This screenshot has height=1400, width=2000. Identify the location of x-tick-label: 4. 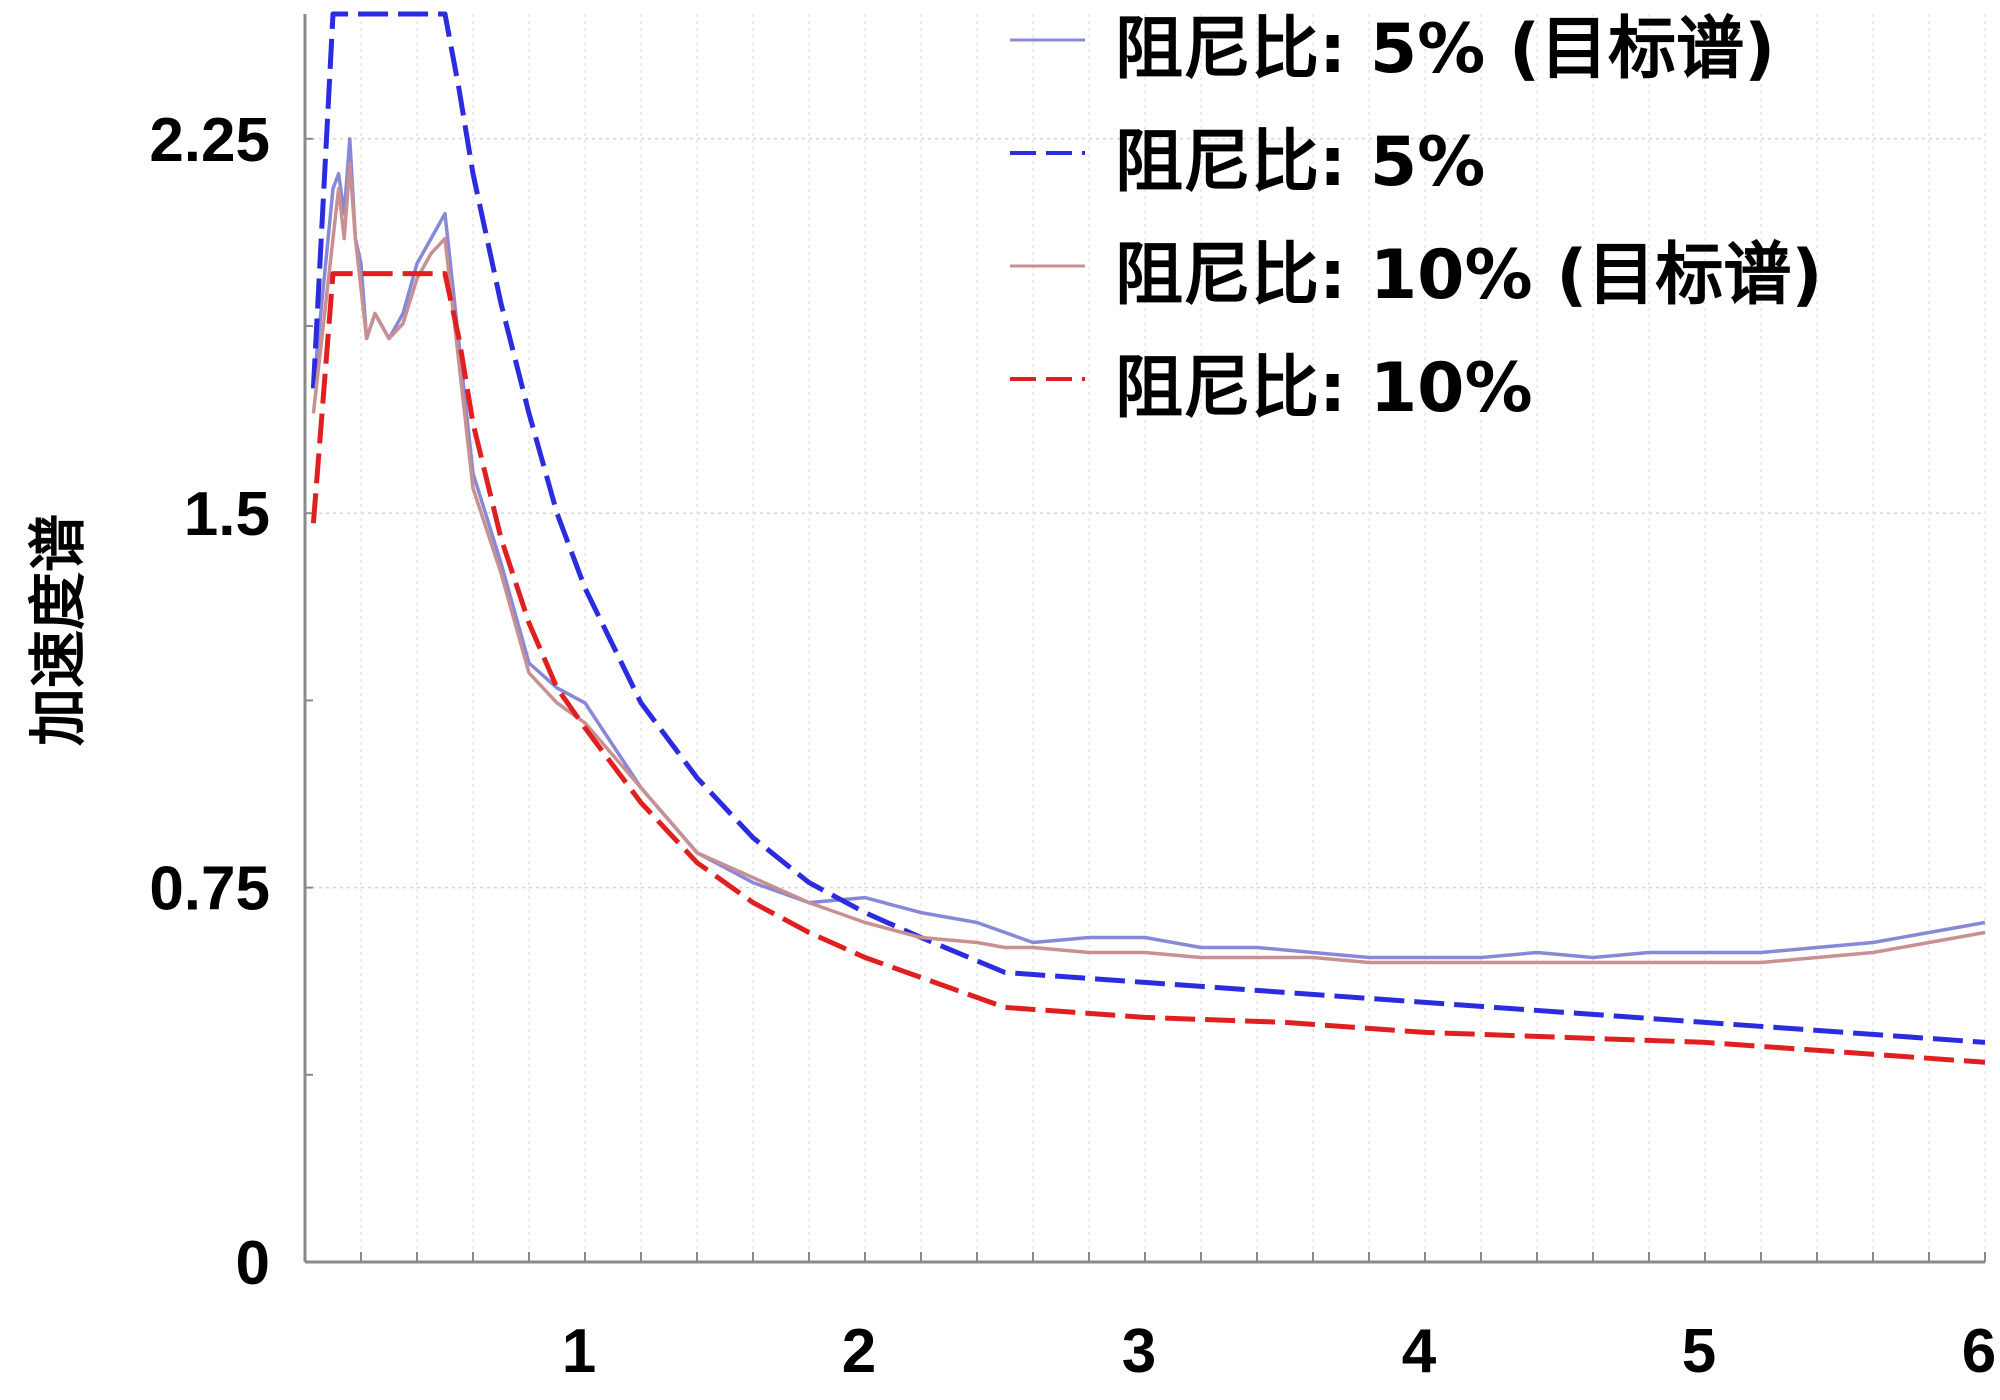
(1419, 1351).